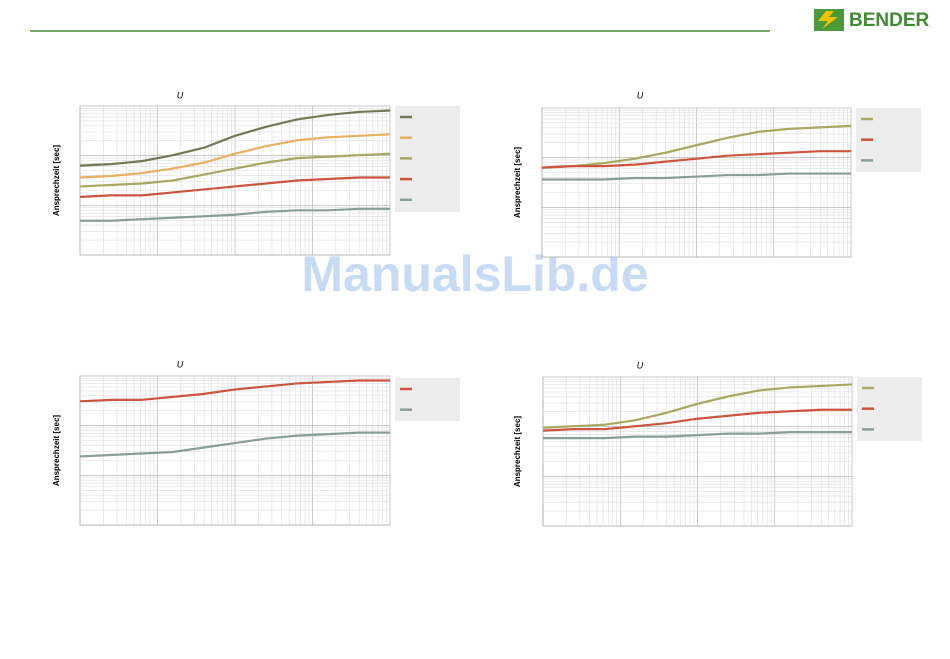  Describe the element at coordinates (427, 399) in the screenshot. I see `legend` at that location.